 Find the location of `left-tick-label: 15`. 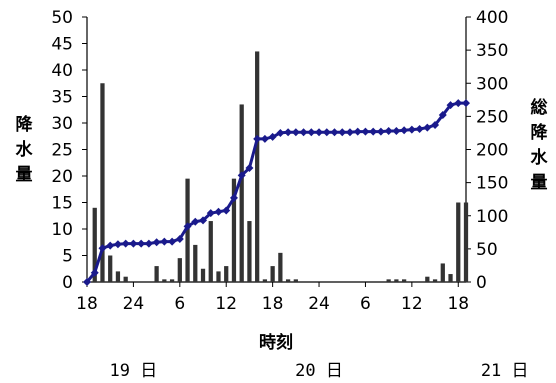

left-tick-label: 15 is located at coordinates (62, 204).